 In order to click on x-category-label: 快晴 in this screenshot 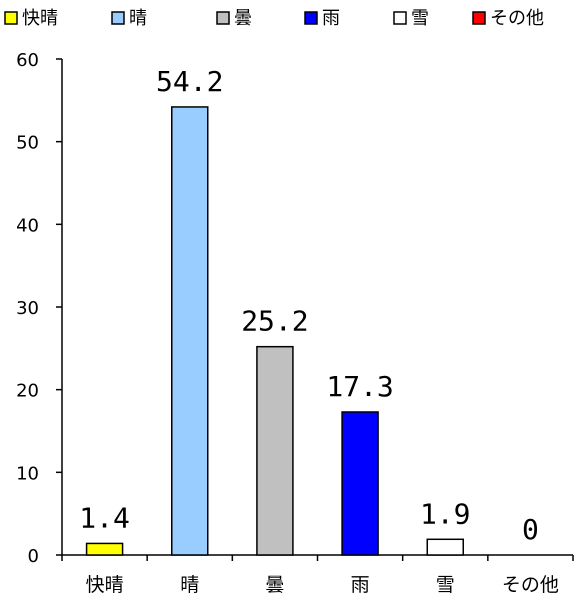, I will do `click(105, 585)`.